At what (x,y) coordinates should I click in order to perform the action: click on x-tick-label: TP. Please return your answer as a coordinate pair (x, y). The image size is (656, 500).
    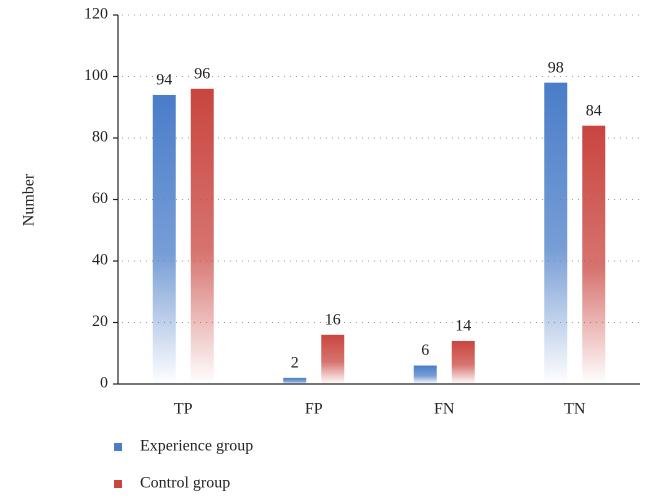
    Looking at the image, I should click on (183, 409).